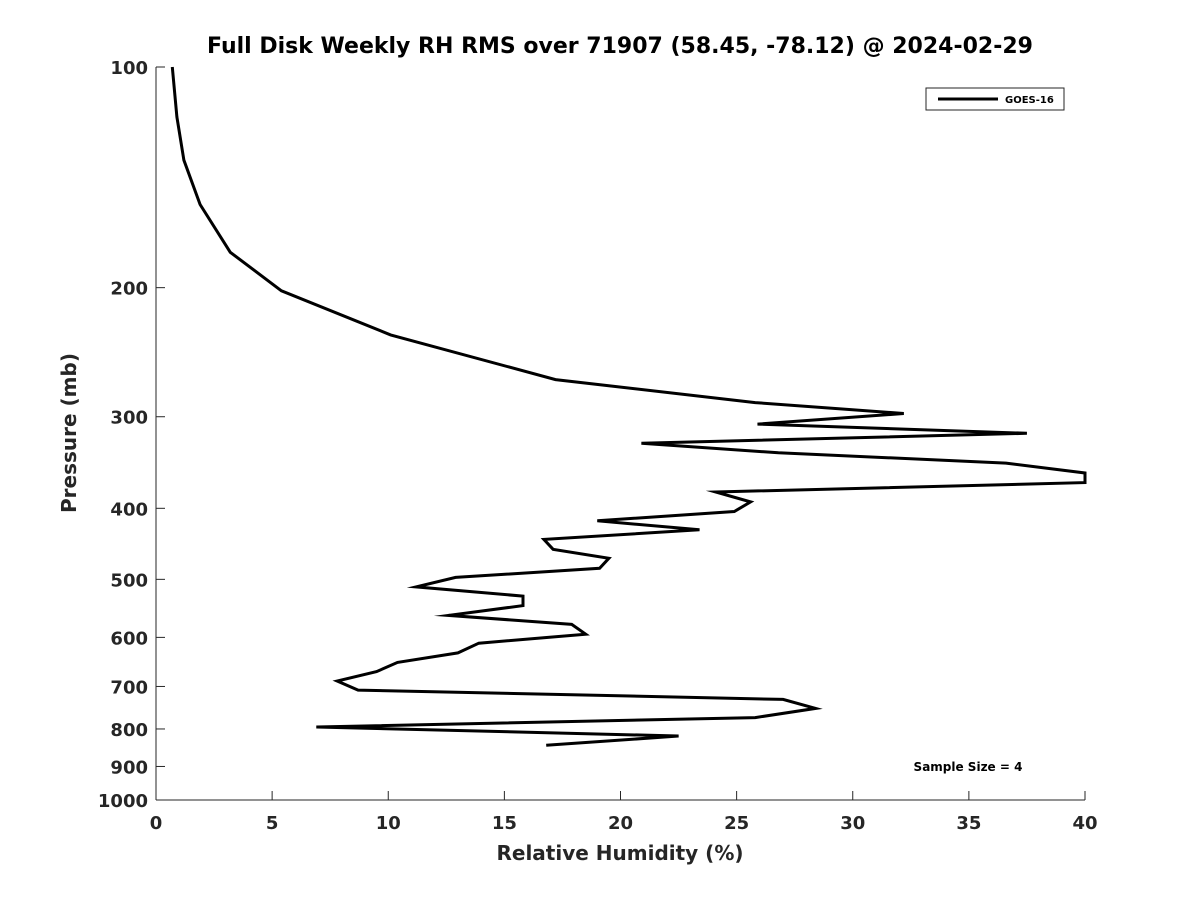  I want to click on y-axis-label: Pressure (mb), so click(69, 433).